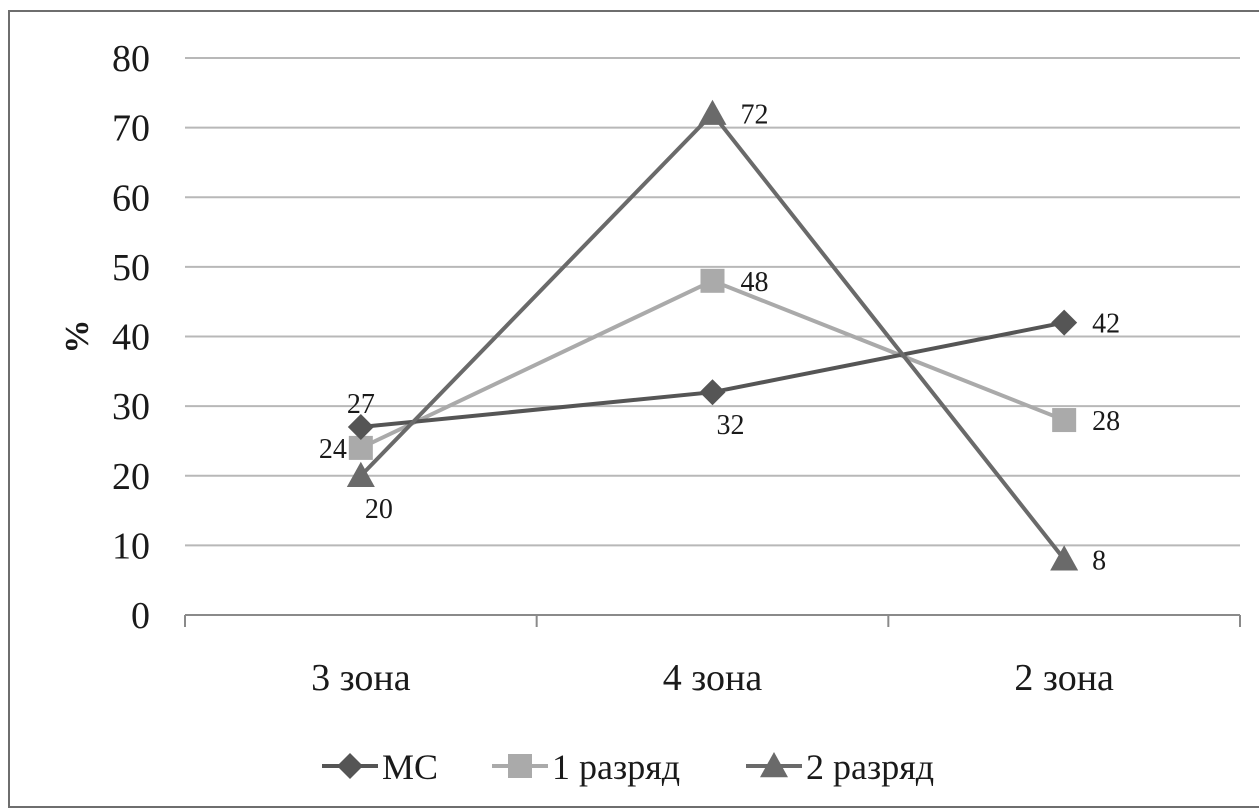 The height and width of the screenshot is (810, 1259). What do you see at coordinates (616, 767) in the screenshot?
I see `legend-label: 1 разряд` at bounding box center [616, 767].